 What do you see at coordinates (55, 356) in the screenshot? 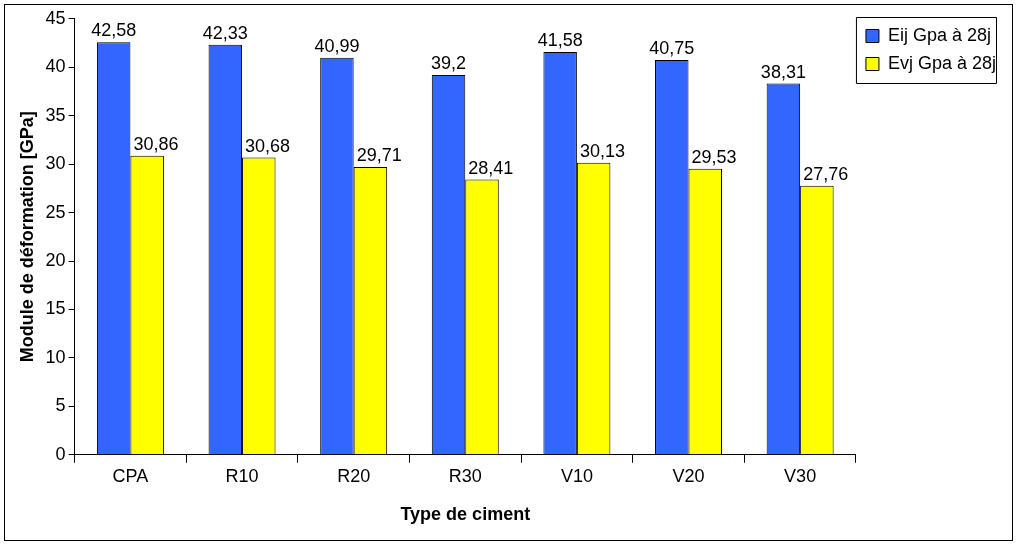
I see `y-tick-label: 10` at bounding box center [55, 356].